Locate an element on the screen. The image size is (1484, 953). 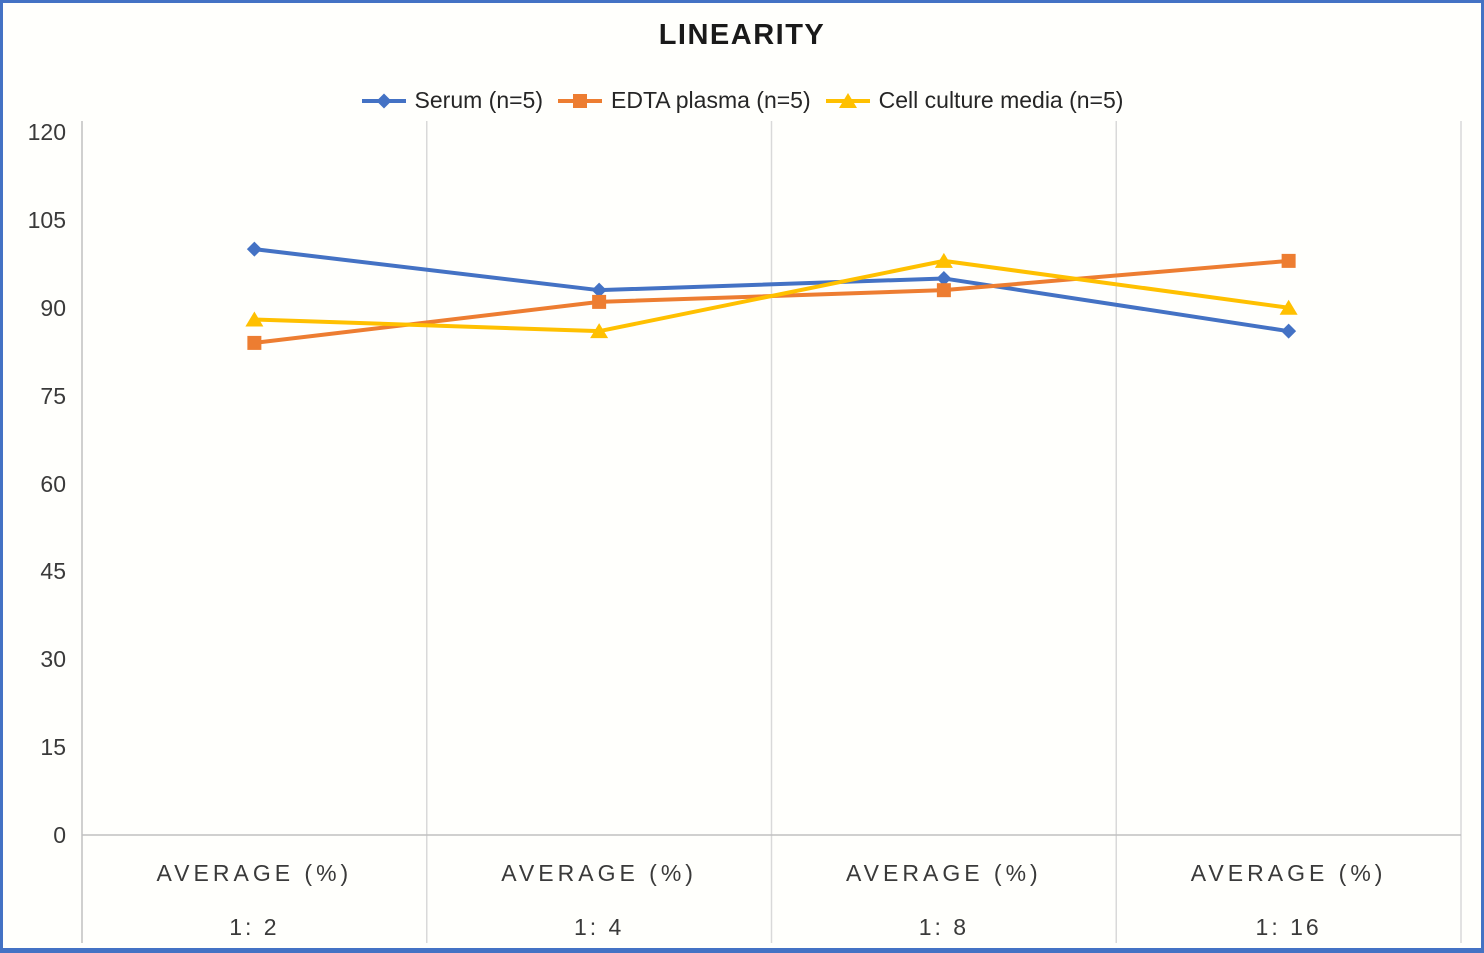
category-label-1: AVERAGE (%) 1: 2 is located at coordinates (254, 900).